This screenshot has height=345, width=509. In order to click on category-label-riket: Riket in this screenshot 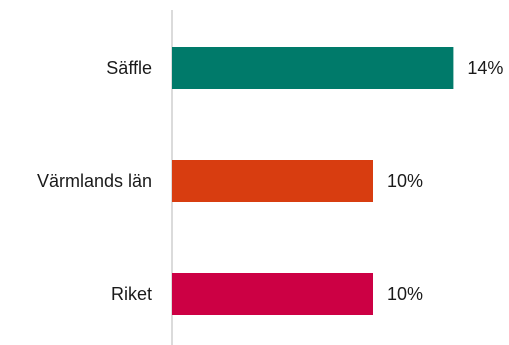, I will do `click(131, 294)`.